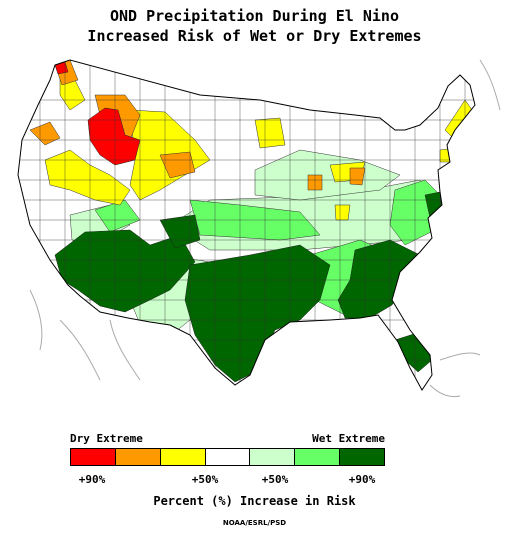  Describe the element at coordinates (254, 16) in the screenshot. I see `map-title-line-1: OND Precipitation During El Nino` at that location.